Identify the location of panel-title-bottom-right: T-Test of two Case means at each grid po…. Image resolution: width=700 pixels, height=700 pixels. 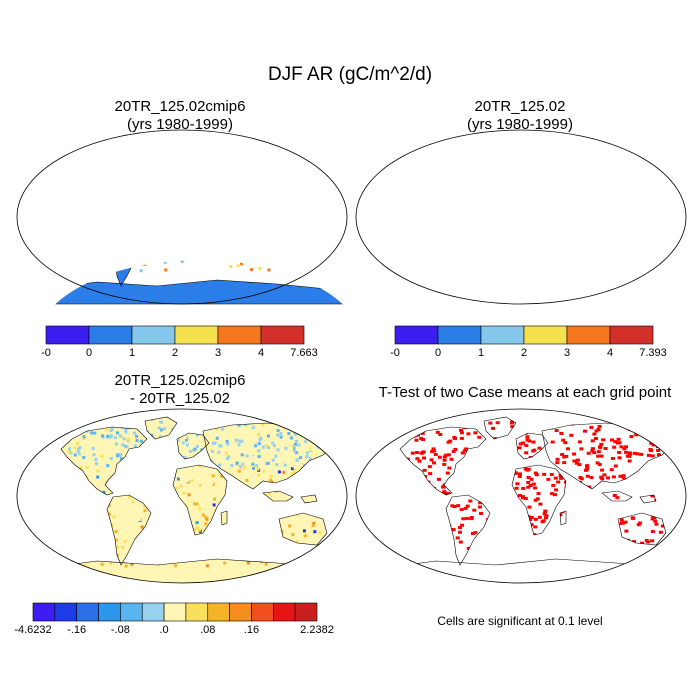
(525, 392).